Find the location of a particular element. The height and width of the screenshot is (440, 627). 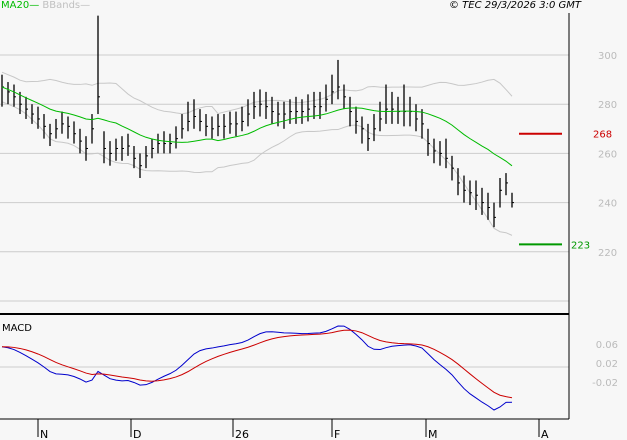

macd-tick-label: 0.02 is located at coordinates (607, 364).